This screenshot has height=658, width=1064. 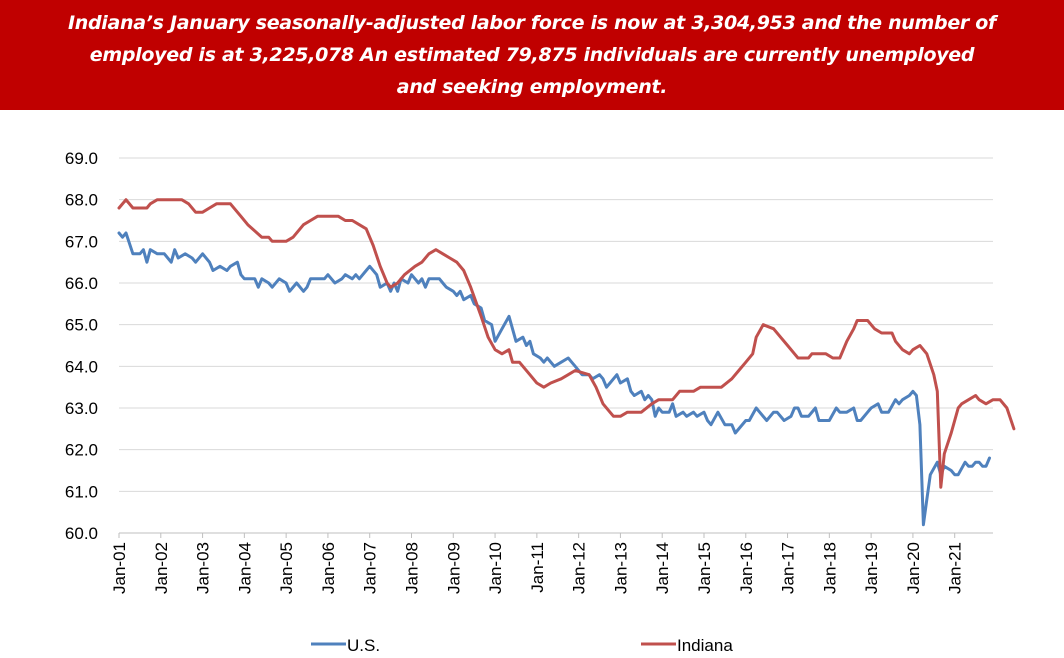 What do you see at coordinates (81, 408) in the screenshot?
I see `y-tick-label: 63.0` at bounding box center [81, 408].